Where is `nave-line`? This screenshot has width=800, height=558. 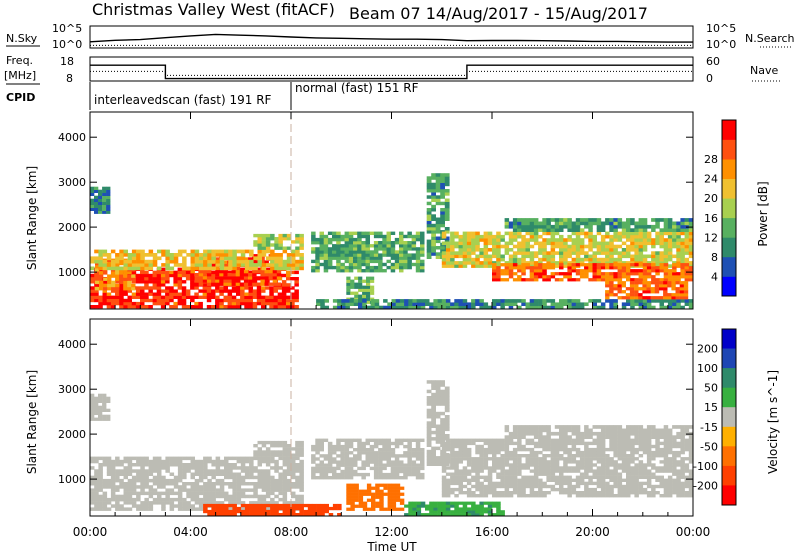 nave-line is located at coordinates (391, 73).